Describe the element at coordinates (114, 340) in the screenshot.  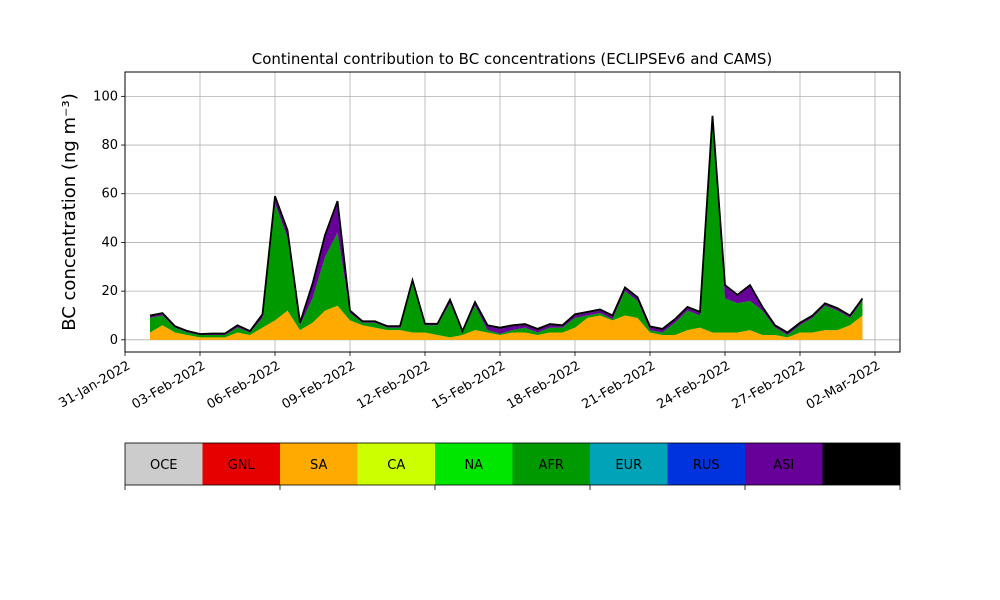
I see `y-tick-label: 0` at that location.